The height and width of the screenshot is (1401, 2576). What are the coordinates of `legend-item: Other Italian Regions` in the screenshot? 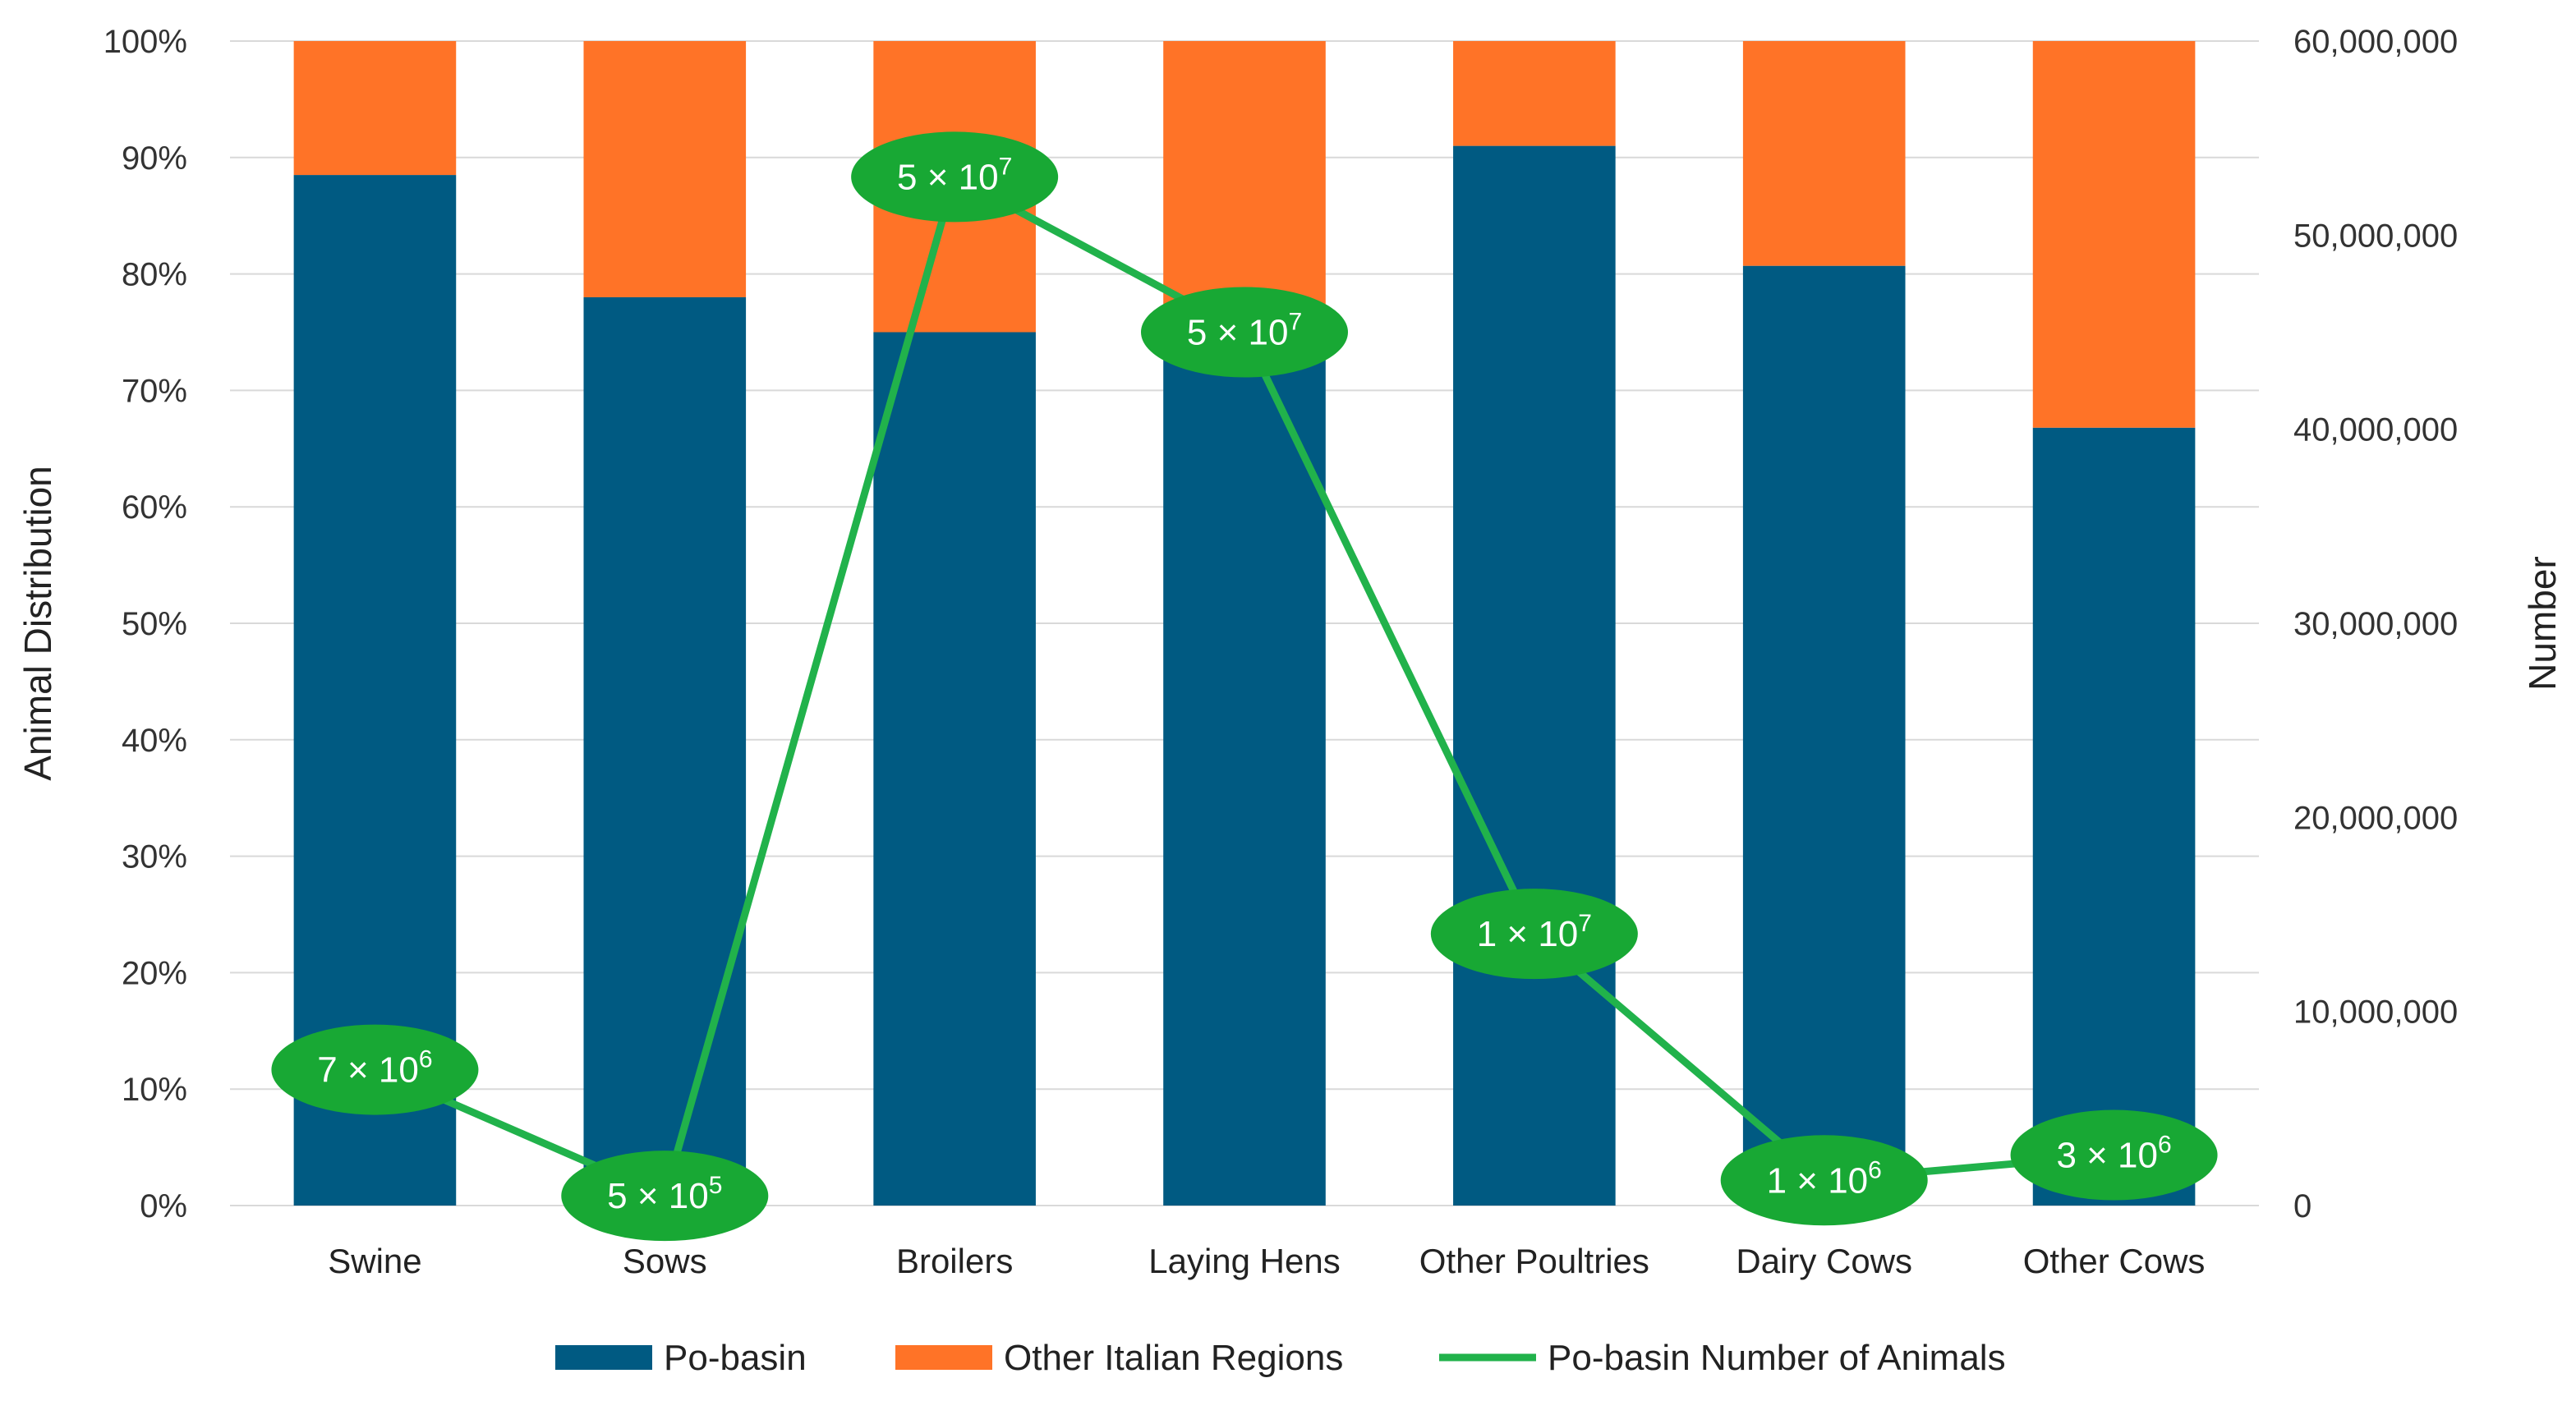 It's located at (1119, 1358).